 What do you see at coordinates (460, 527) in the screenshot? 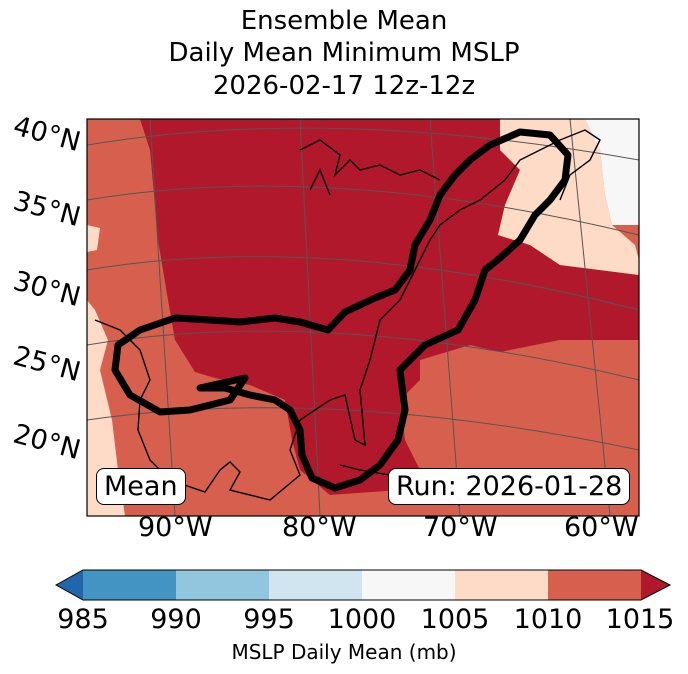
I see `lon-label-70w: 70°W` at bounding box center [460, 527].